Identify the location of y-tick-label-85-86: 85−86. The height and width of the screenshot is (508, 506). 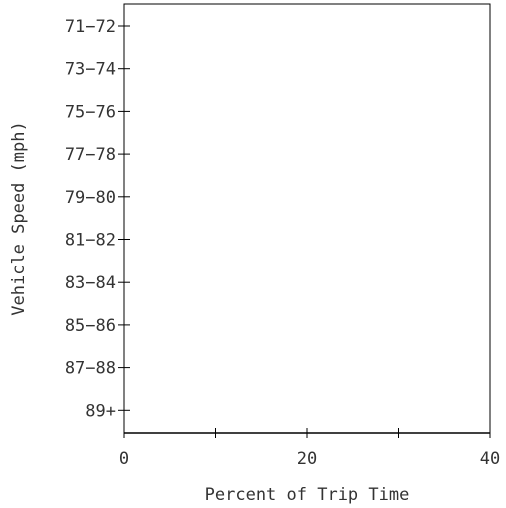
(90, 326).